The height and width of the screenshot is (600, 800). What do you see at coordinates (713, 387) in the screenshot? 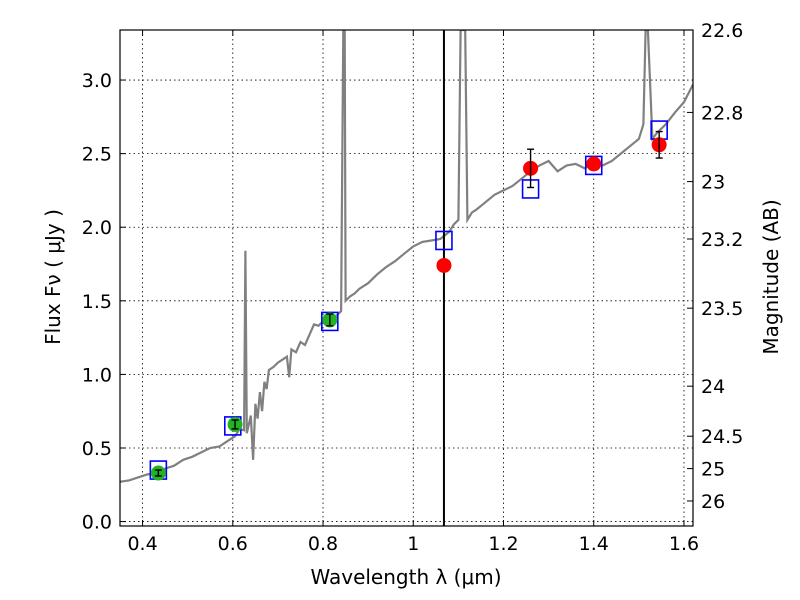
I see `y2-tick-label: 24` at bounding box center [713, 387].